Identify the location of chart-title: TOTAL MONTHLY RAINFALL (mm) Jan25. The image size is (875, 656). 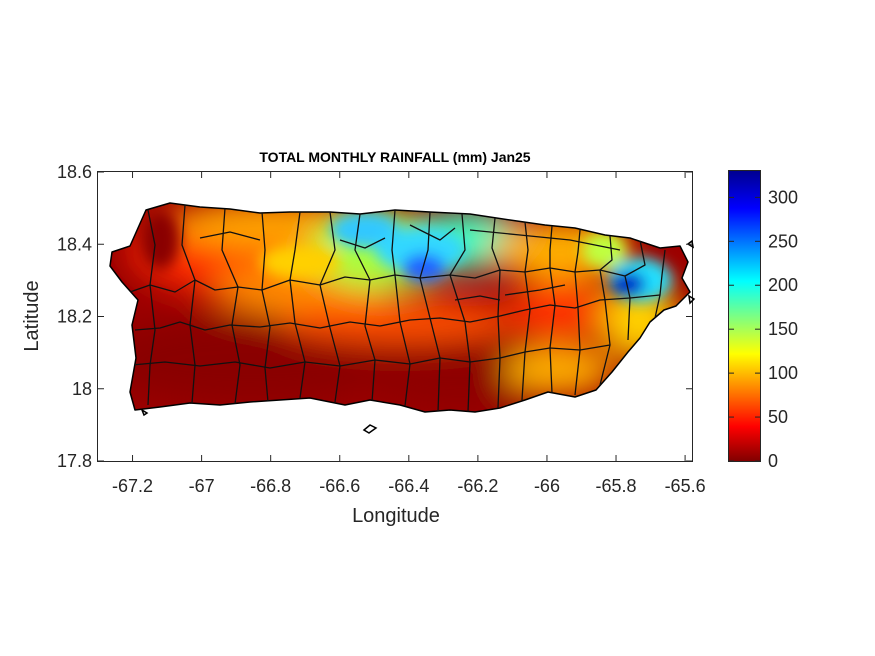
(394, 157).